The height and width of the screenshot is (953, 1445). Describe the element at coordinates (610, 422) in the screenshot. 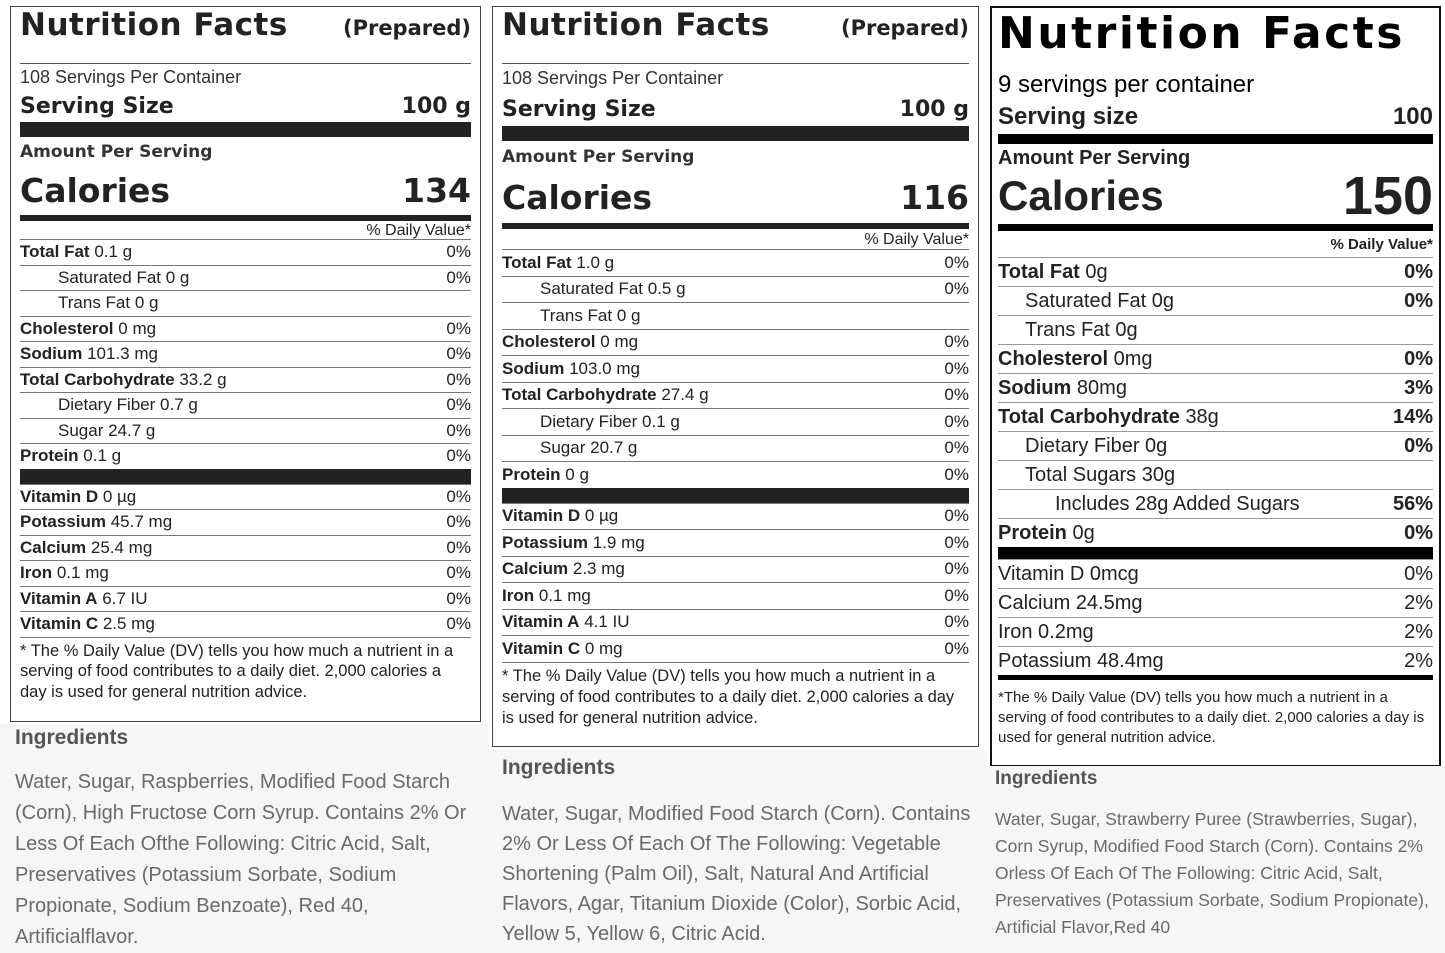

I see `nutrient-label: Dietary Fiber 0.1 g` at that location.